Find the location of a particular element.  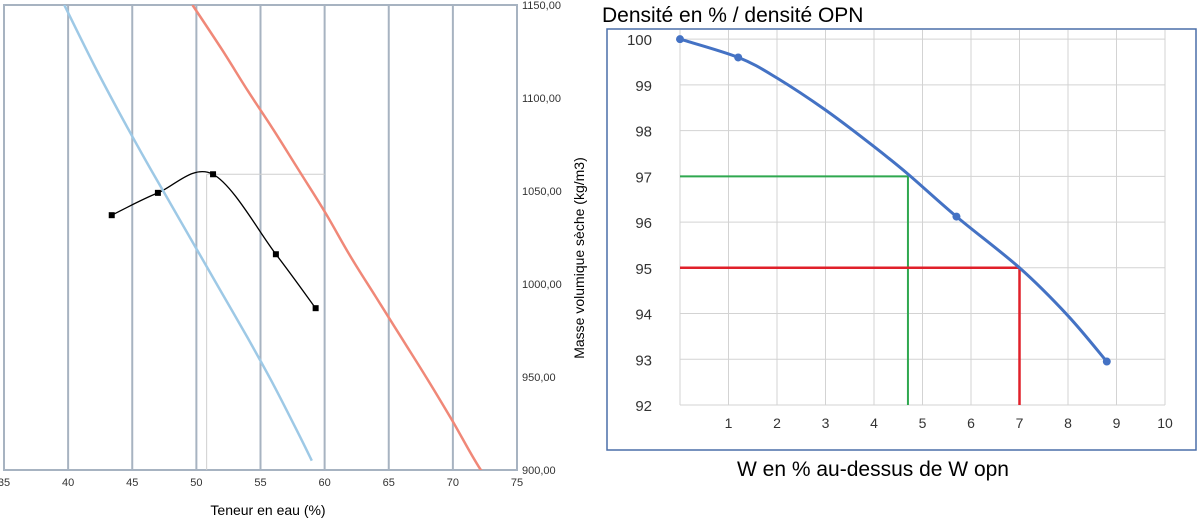

right-x-tick-labels: 1 2 3 4 5 6 7 8 9 10 is located at coordinates (949, 423).